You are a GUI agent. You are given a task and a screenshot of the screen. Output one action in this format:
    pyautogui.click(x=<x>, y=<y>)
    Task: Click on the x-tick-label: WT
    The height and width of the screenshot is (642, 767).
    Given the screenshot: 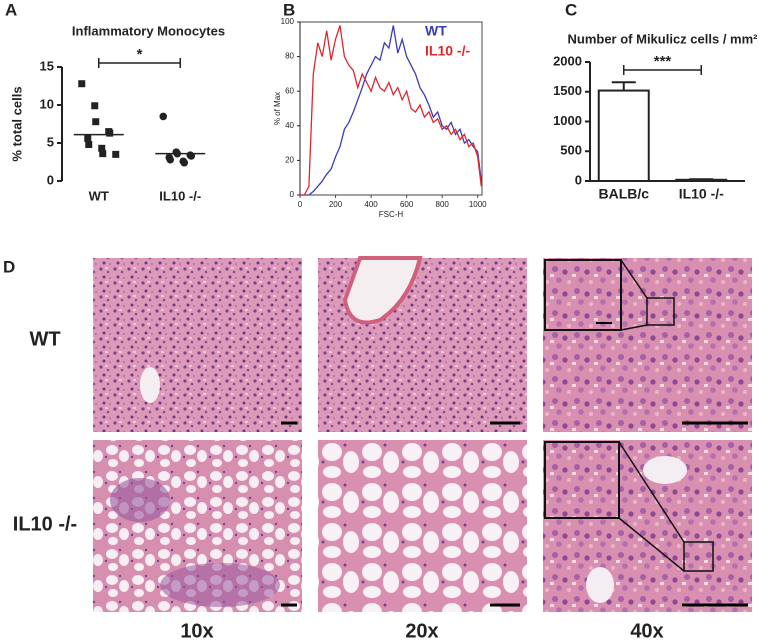 What is the action you would take?
    pyautogui.click(x=99, y=195)
    